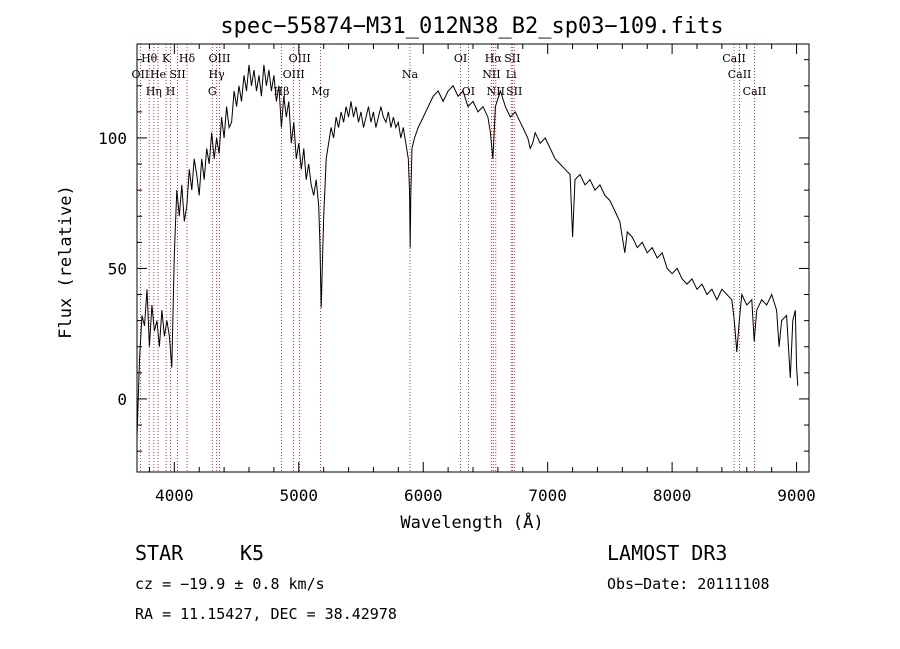  Describe the element at coordinates (494, 58) in the screenshot. I see `line-label-19: Hα` at that location.